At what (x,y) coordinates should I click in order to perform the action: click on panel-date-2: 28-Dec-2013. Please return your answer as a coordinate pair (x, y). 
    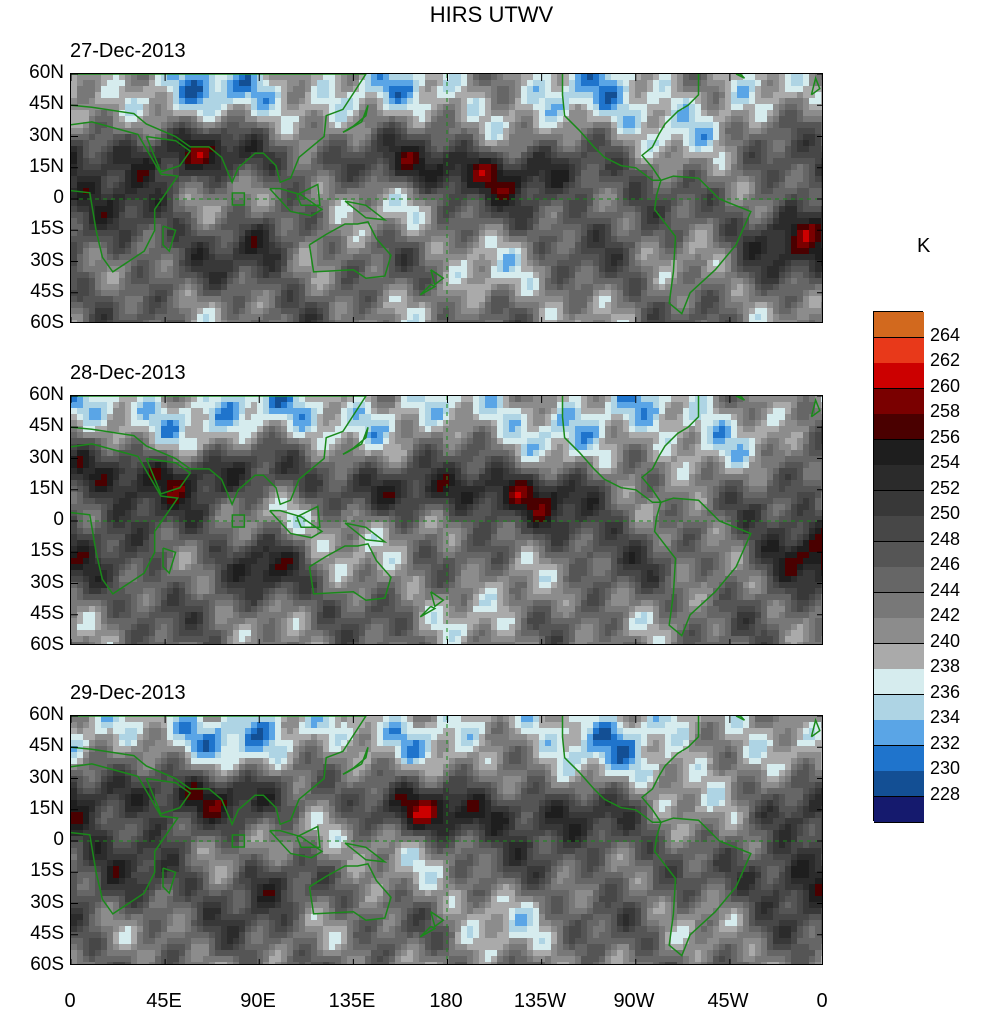
    Looking at the image, I should click on (128, 373).